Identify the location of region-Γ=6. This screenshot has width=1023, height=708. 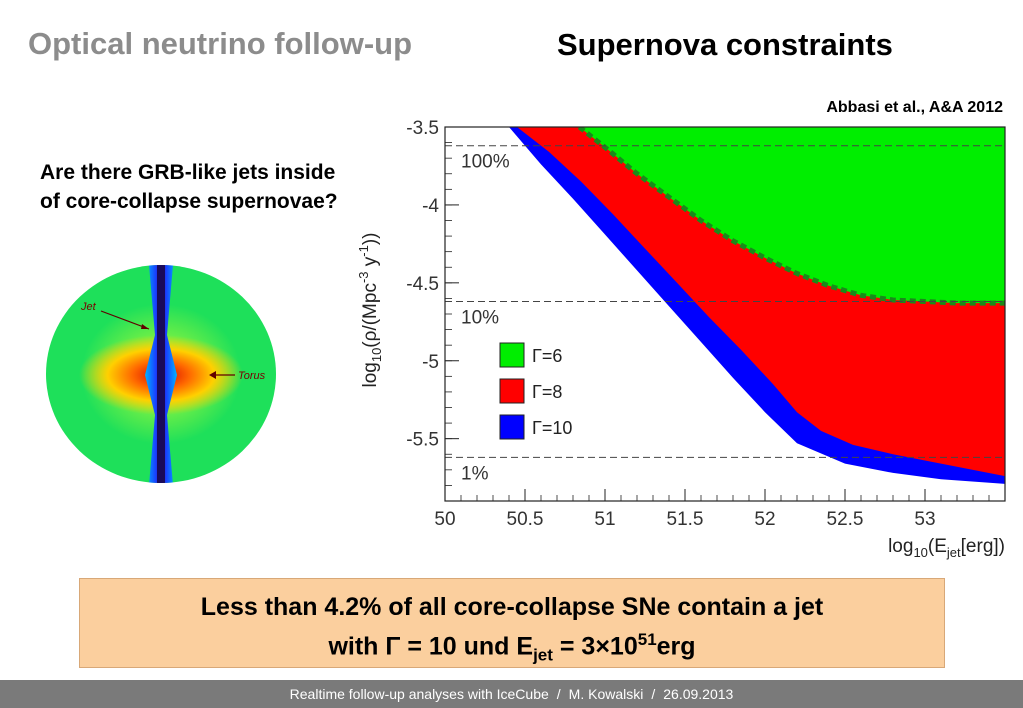
(792, 215).